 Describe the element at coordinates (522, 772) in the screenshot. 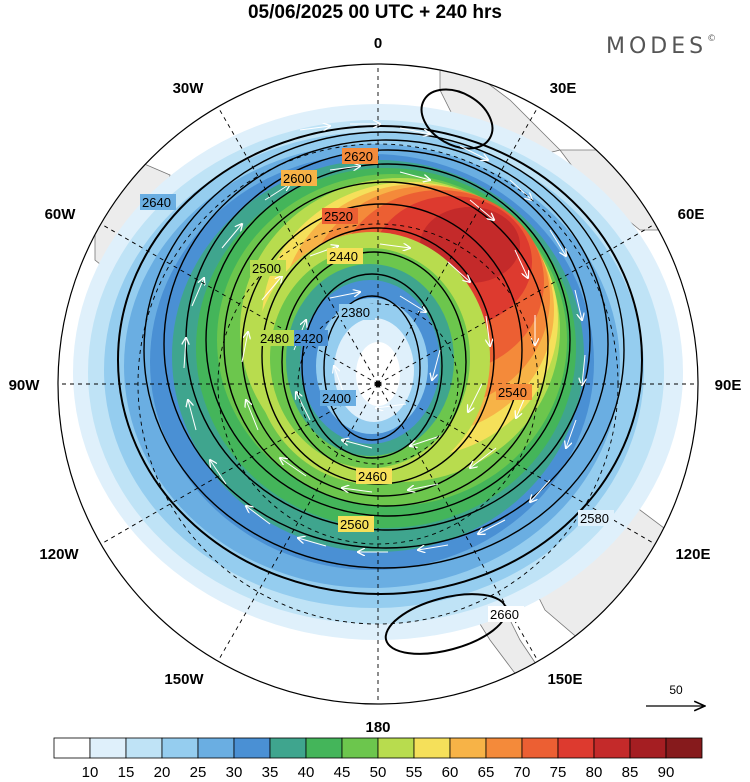

I see `colorbar-tick-label: 70` at that location.